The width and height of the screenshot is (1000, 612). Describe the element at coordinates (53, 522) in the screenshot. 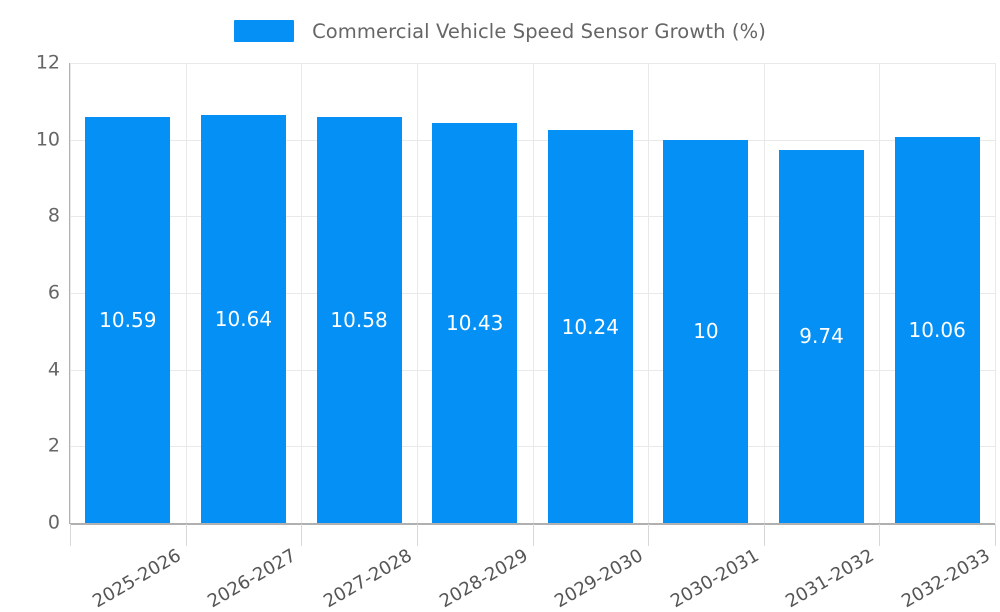

I see `y-tick-label: 0` at that location.